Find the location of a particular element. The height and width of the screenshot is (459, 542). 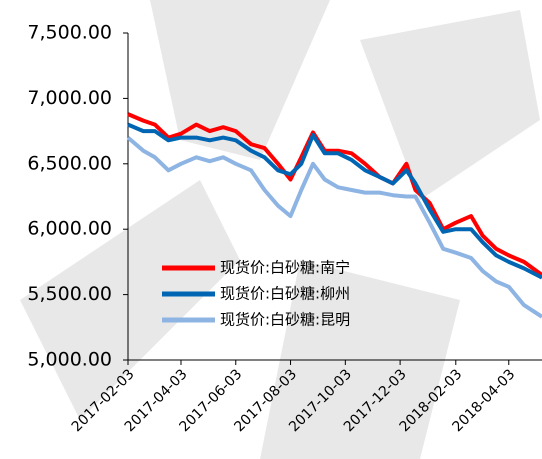

y-tick-label: 5,500.00 is located at coordinates (69, 294).